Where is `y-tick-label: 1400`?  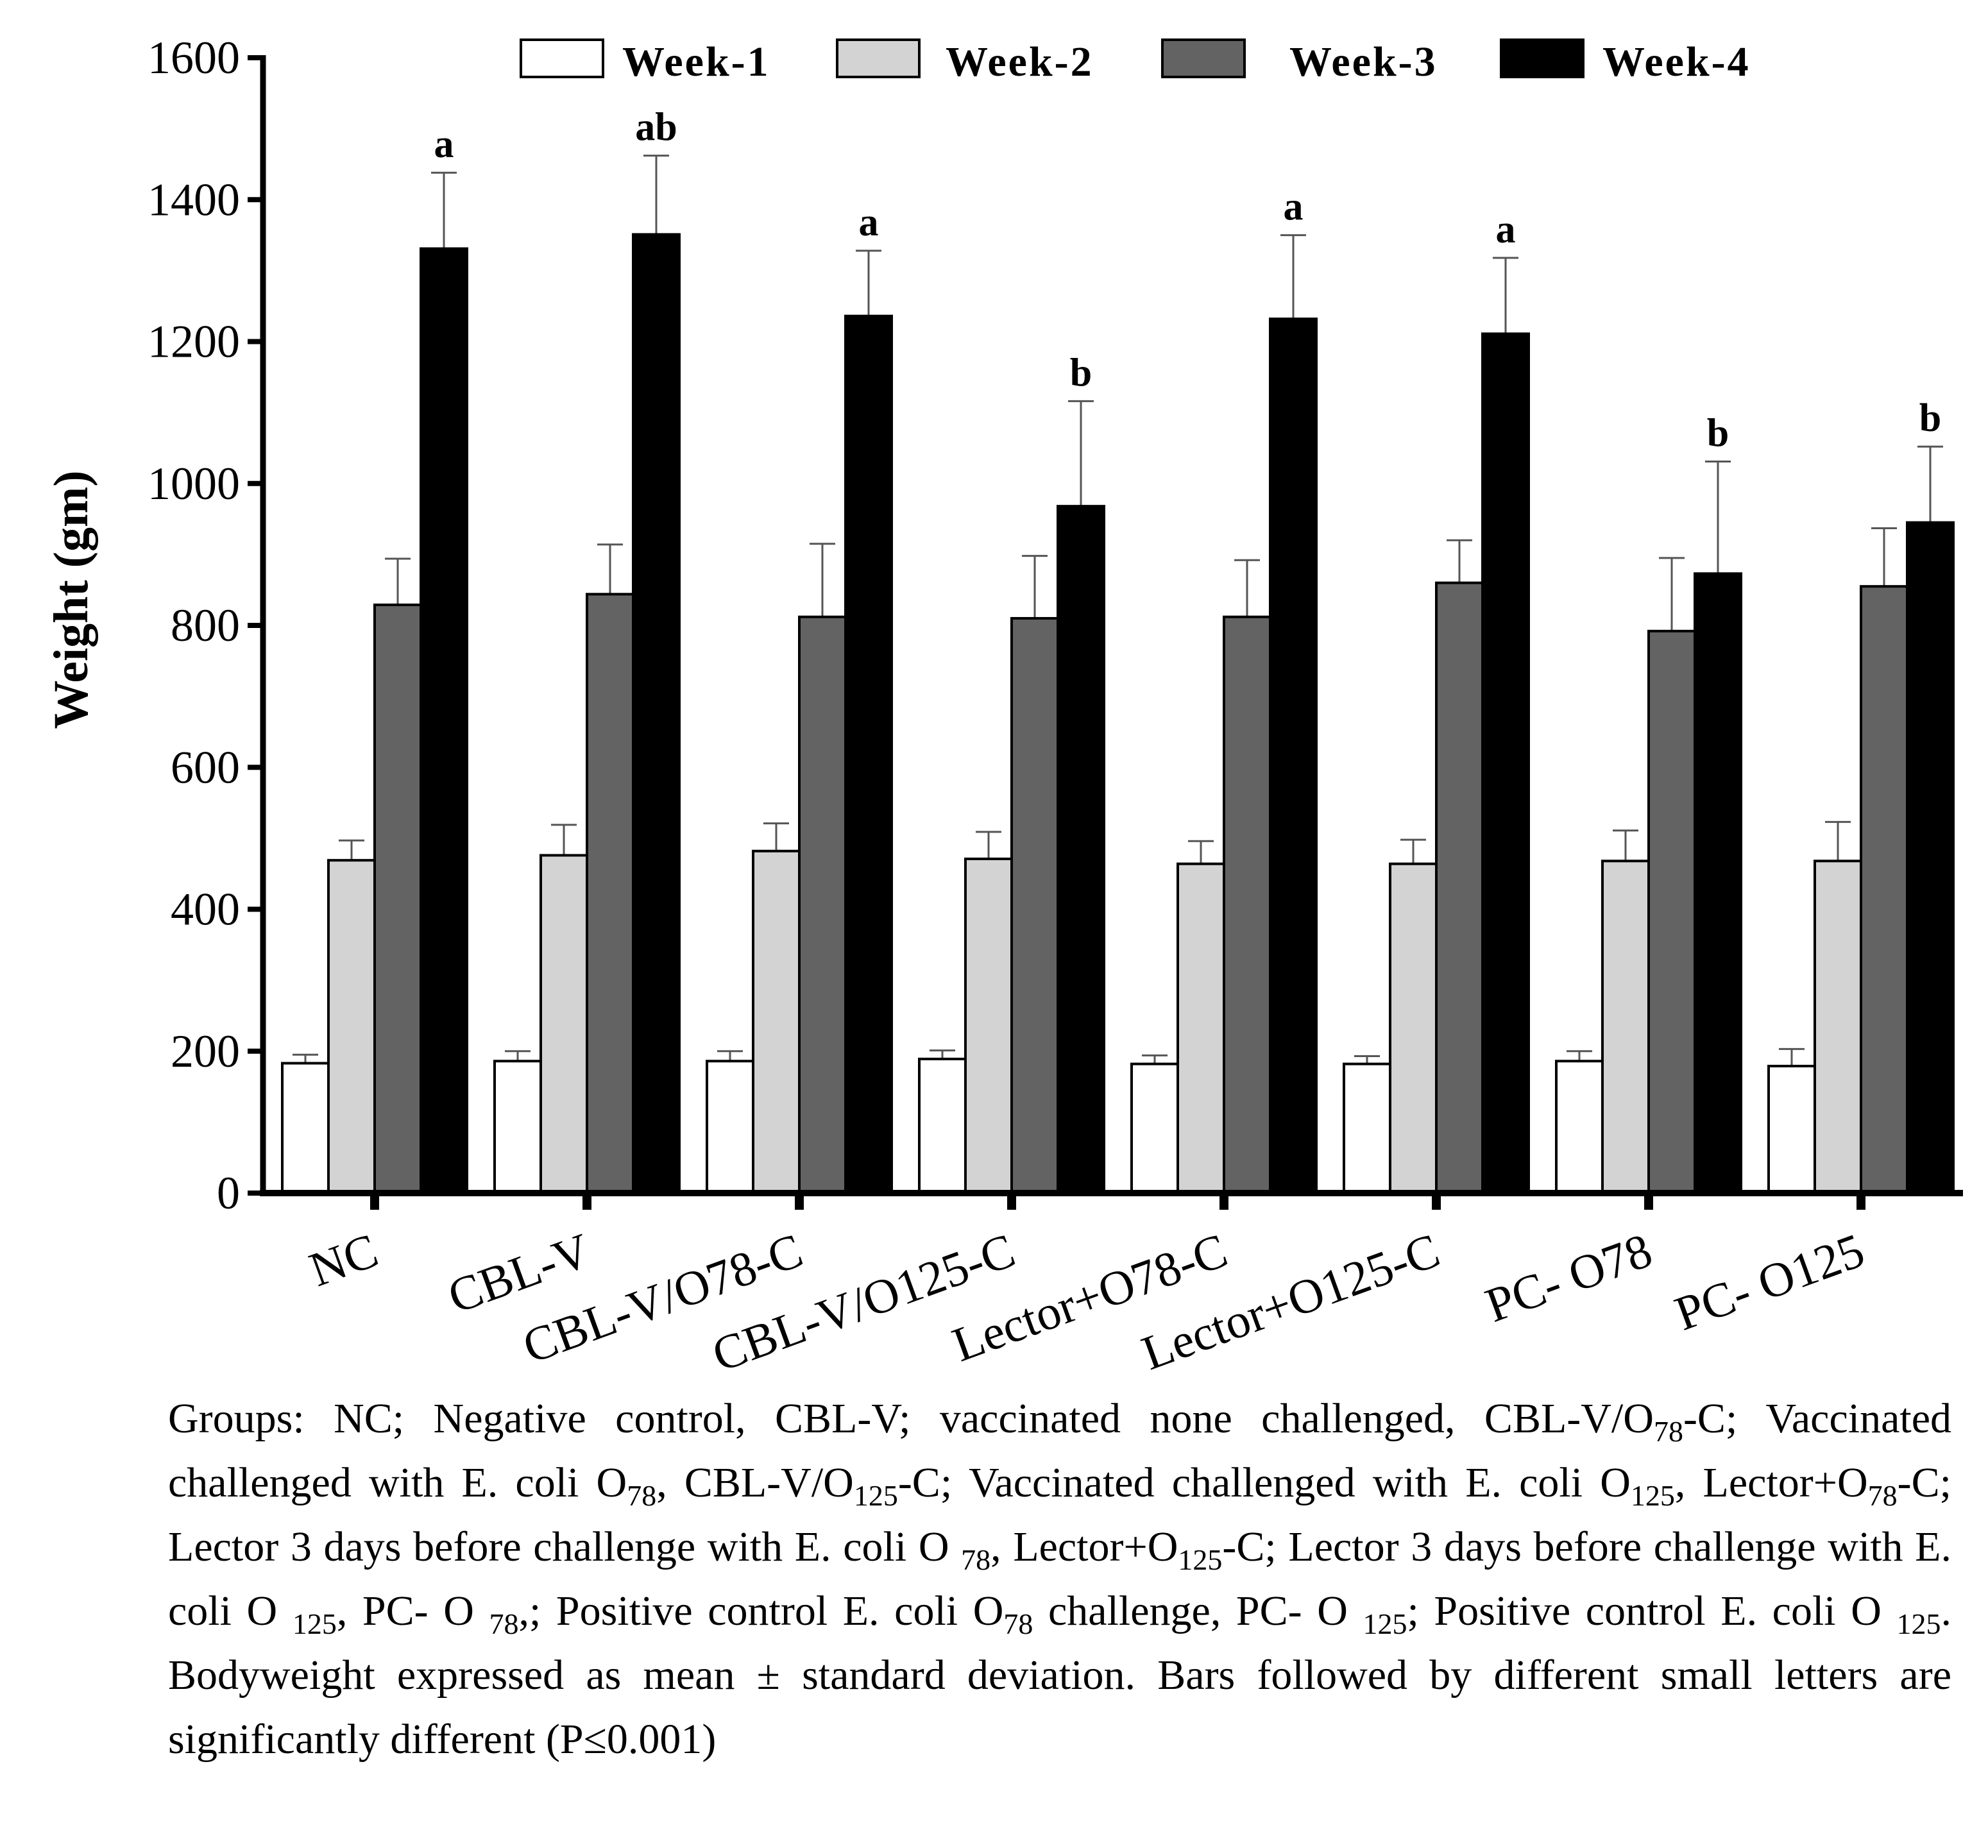
y-tick-label: 1400 is located at coordinates (194, 199).